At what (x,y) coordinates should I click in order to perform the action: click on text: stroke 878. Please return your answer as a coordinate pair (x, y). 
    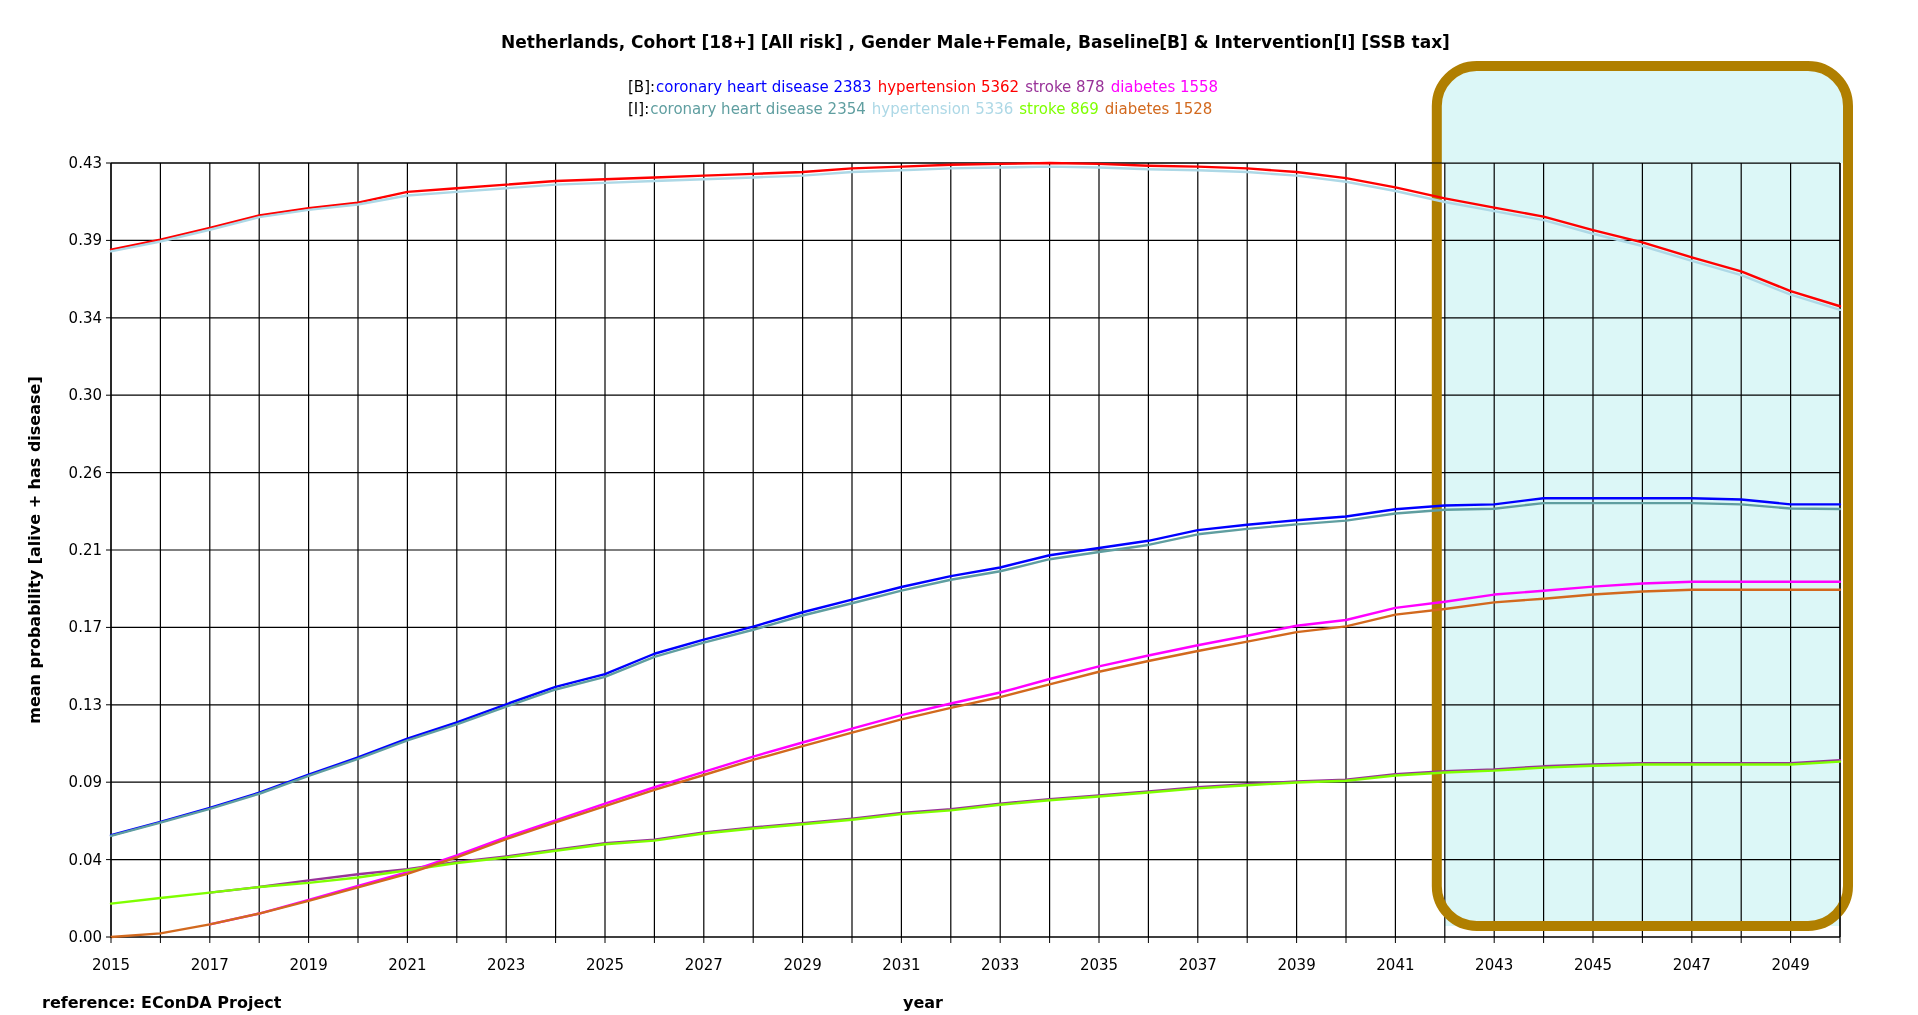
    Looking at the image, I should click on (1065, 87).